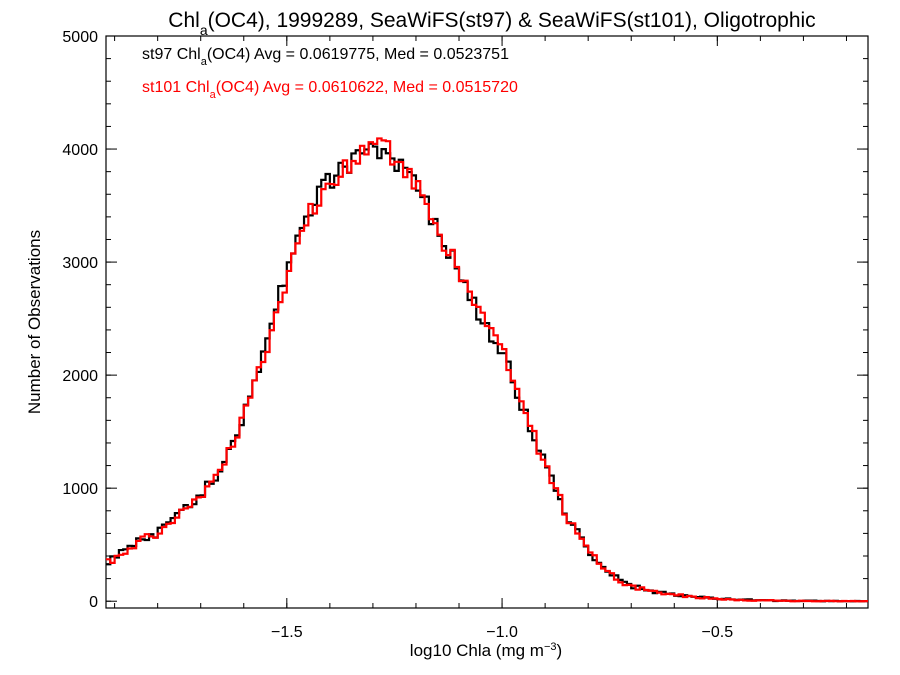 The width and height of the screenshot is (900, 675). Describe the element at coordinates (718, 632) in the screenshot. I see `x-tick-label: −0.5` at that location.